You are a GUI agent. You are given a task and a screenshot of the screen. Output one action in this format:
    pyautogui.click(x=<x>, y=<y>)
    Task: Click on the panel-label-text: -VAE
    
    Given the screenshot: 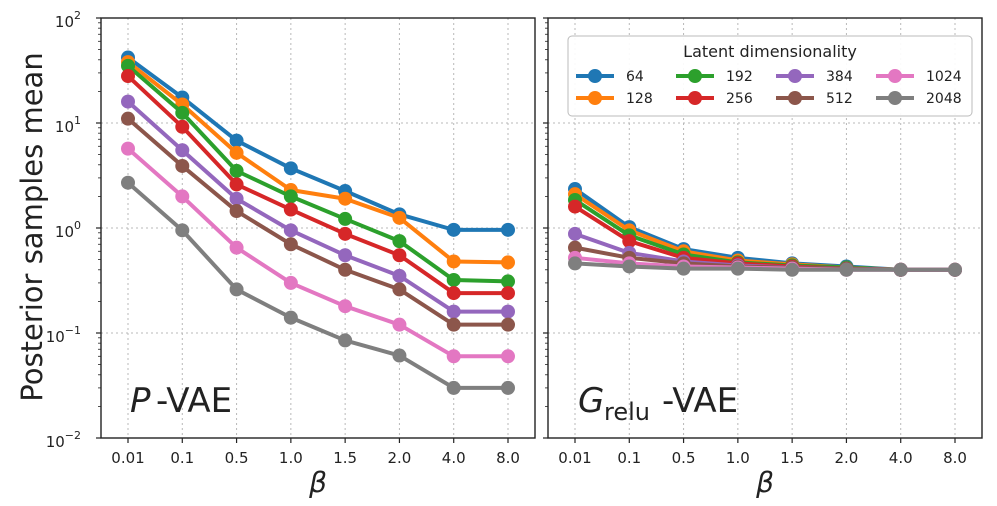 What is the action you would take?
    pyautogui.click(x=194, y=401)
    